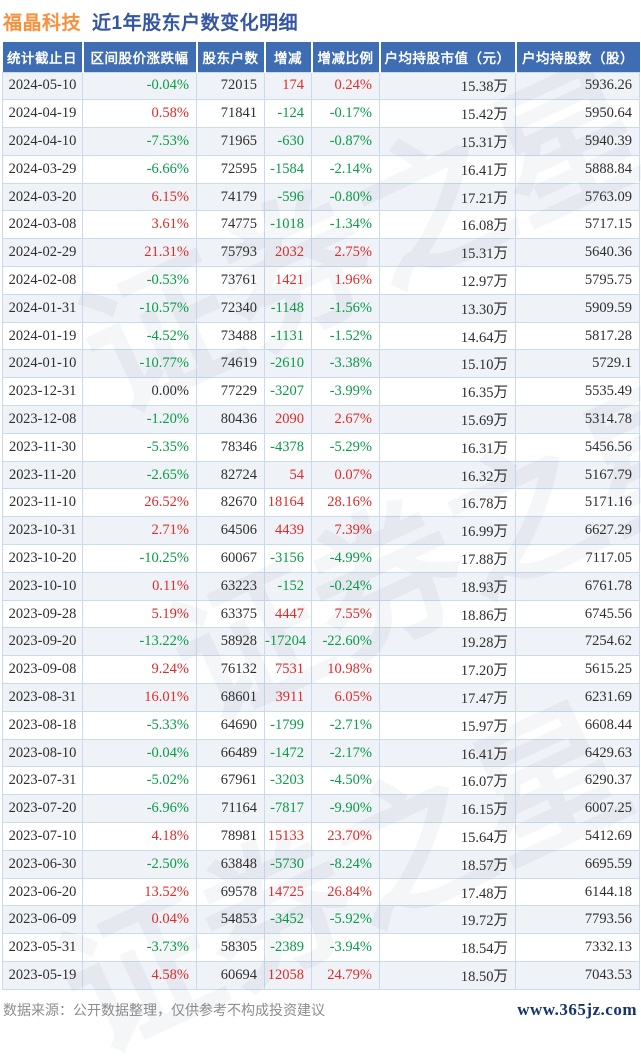  I want to click on cell-date: 2023-12-31, so click(42, 392).